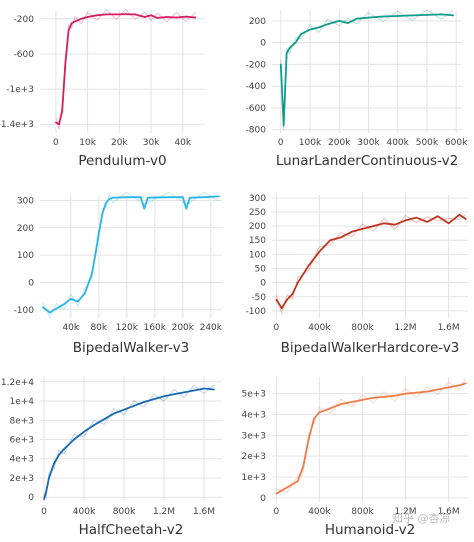 This screenshot has width=474, height=542. I want to click on y-tick-label: 4e+3, so click(21, 460).